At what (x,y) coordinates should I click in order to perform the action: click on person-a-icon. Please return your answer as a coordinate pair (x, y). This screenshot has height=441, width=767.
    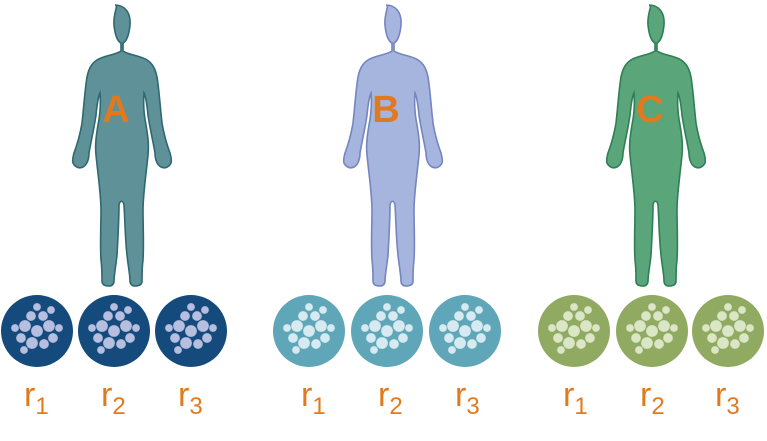
    Looking at the image, I should click on (122, 145).